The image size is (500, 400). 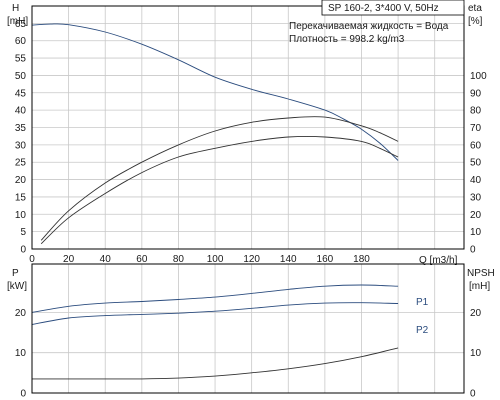 What do you see at coordinates (251, 259) in the screenshot?
I see `x-tick-label: 120` at bounding box center [251, 259].